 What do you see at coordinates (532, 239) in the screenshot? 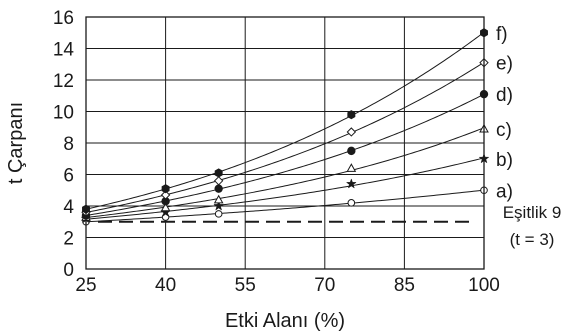
I see `reference-line-sublabel: (t = 3)` at bounding box center [532, 239].